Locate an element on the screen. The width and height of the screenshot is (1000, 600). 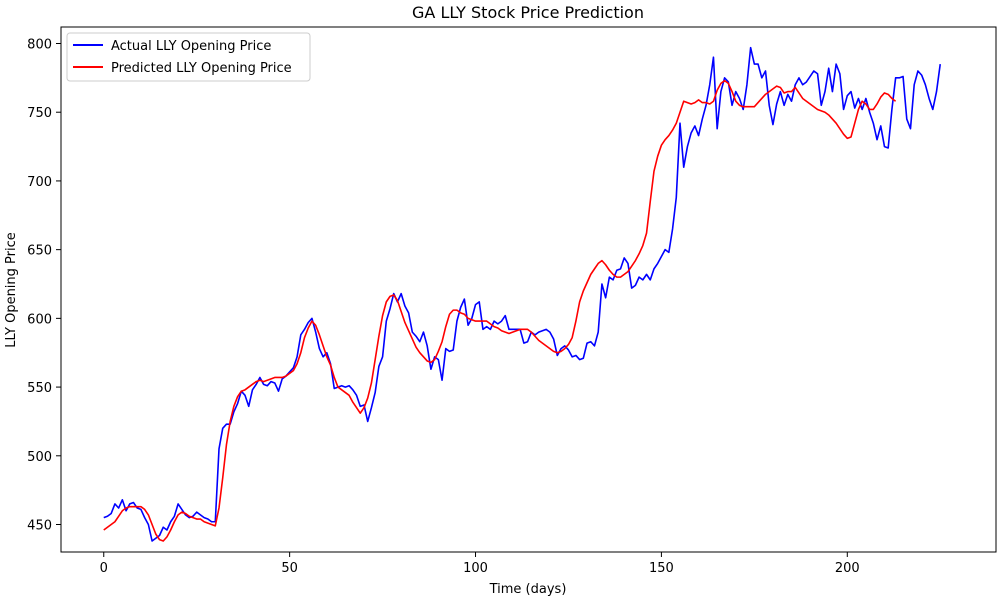
x-axis-label: Time (days) is located at coordinates (528, 589).